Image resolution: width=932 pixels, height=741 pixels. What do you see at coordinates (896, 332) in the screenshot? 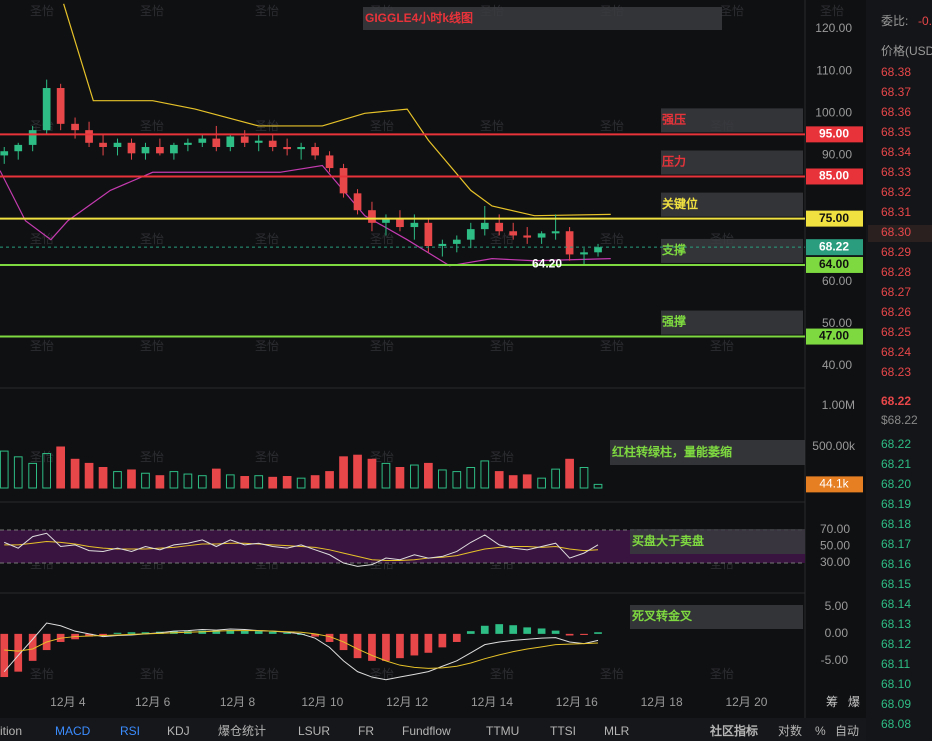
I see `ask-price: 68.25` at bounding box center [896, 332].